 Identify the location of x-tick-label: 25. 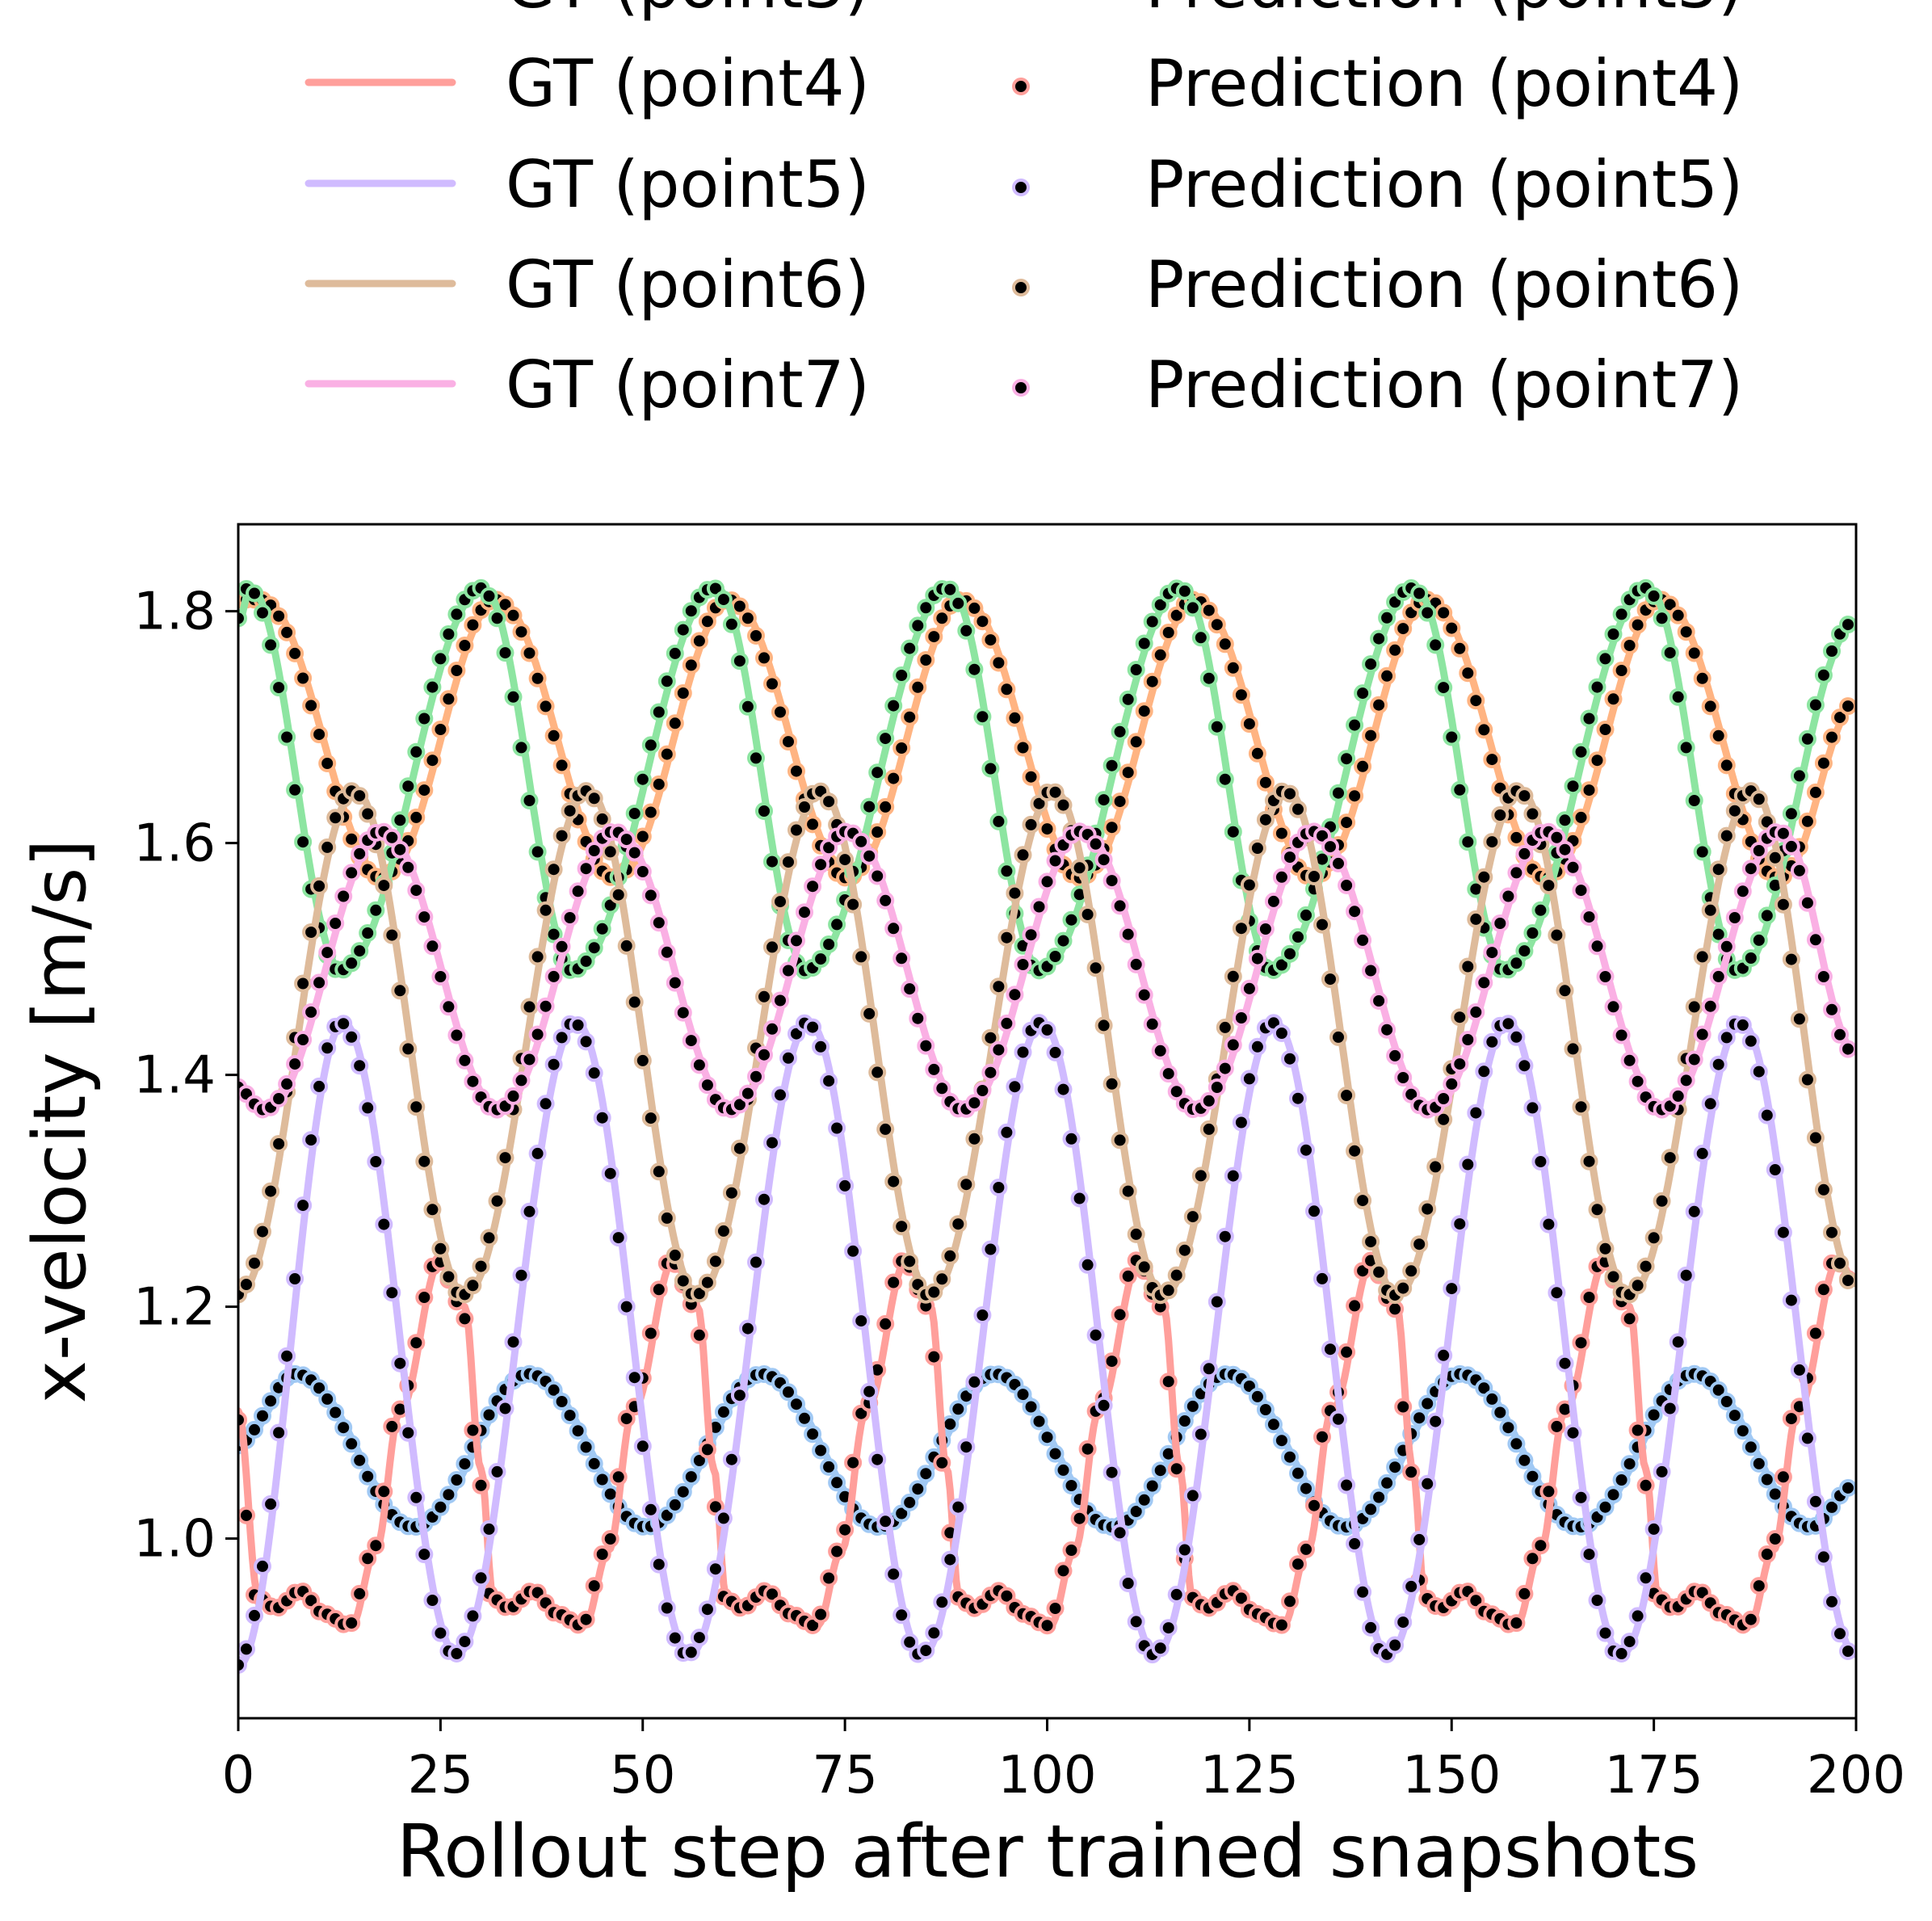
(441, 1775).